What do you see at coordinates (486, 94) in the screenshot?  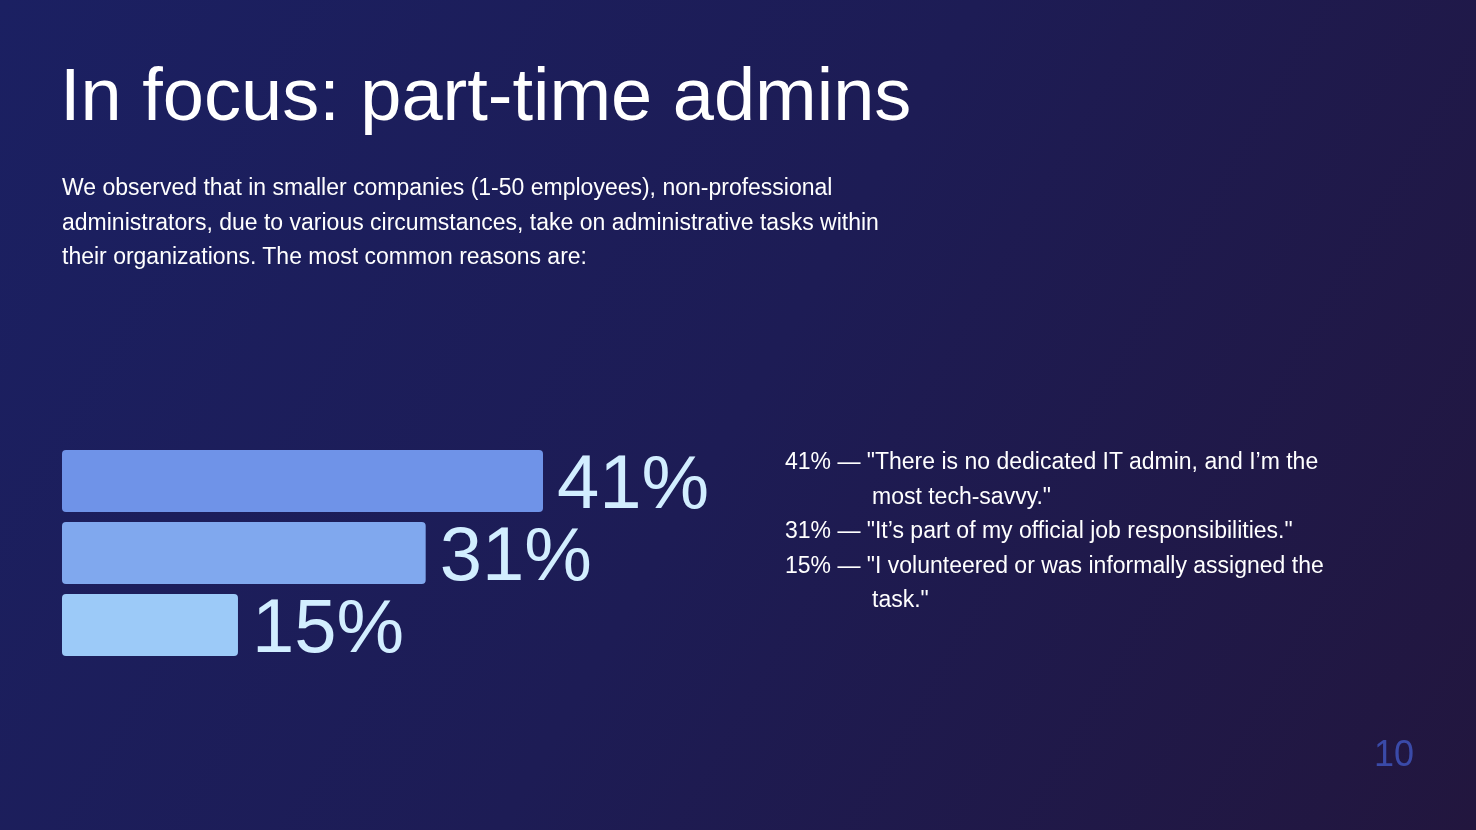 I see `chart-title: In focus: part-time admins` at bounding box center [486, 94].